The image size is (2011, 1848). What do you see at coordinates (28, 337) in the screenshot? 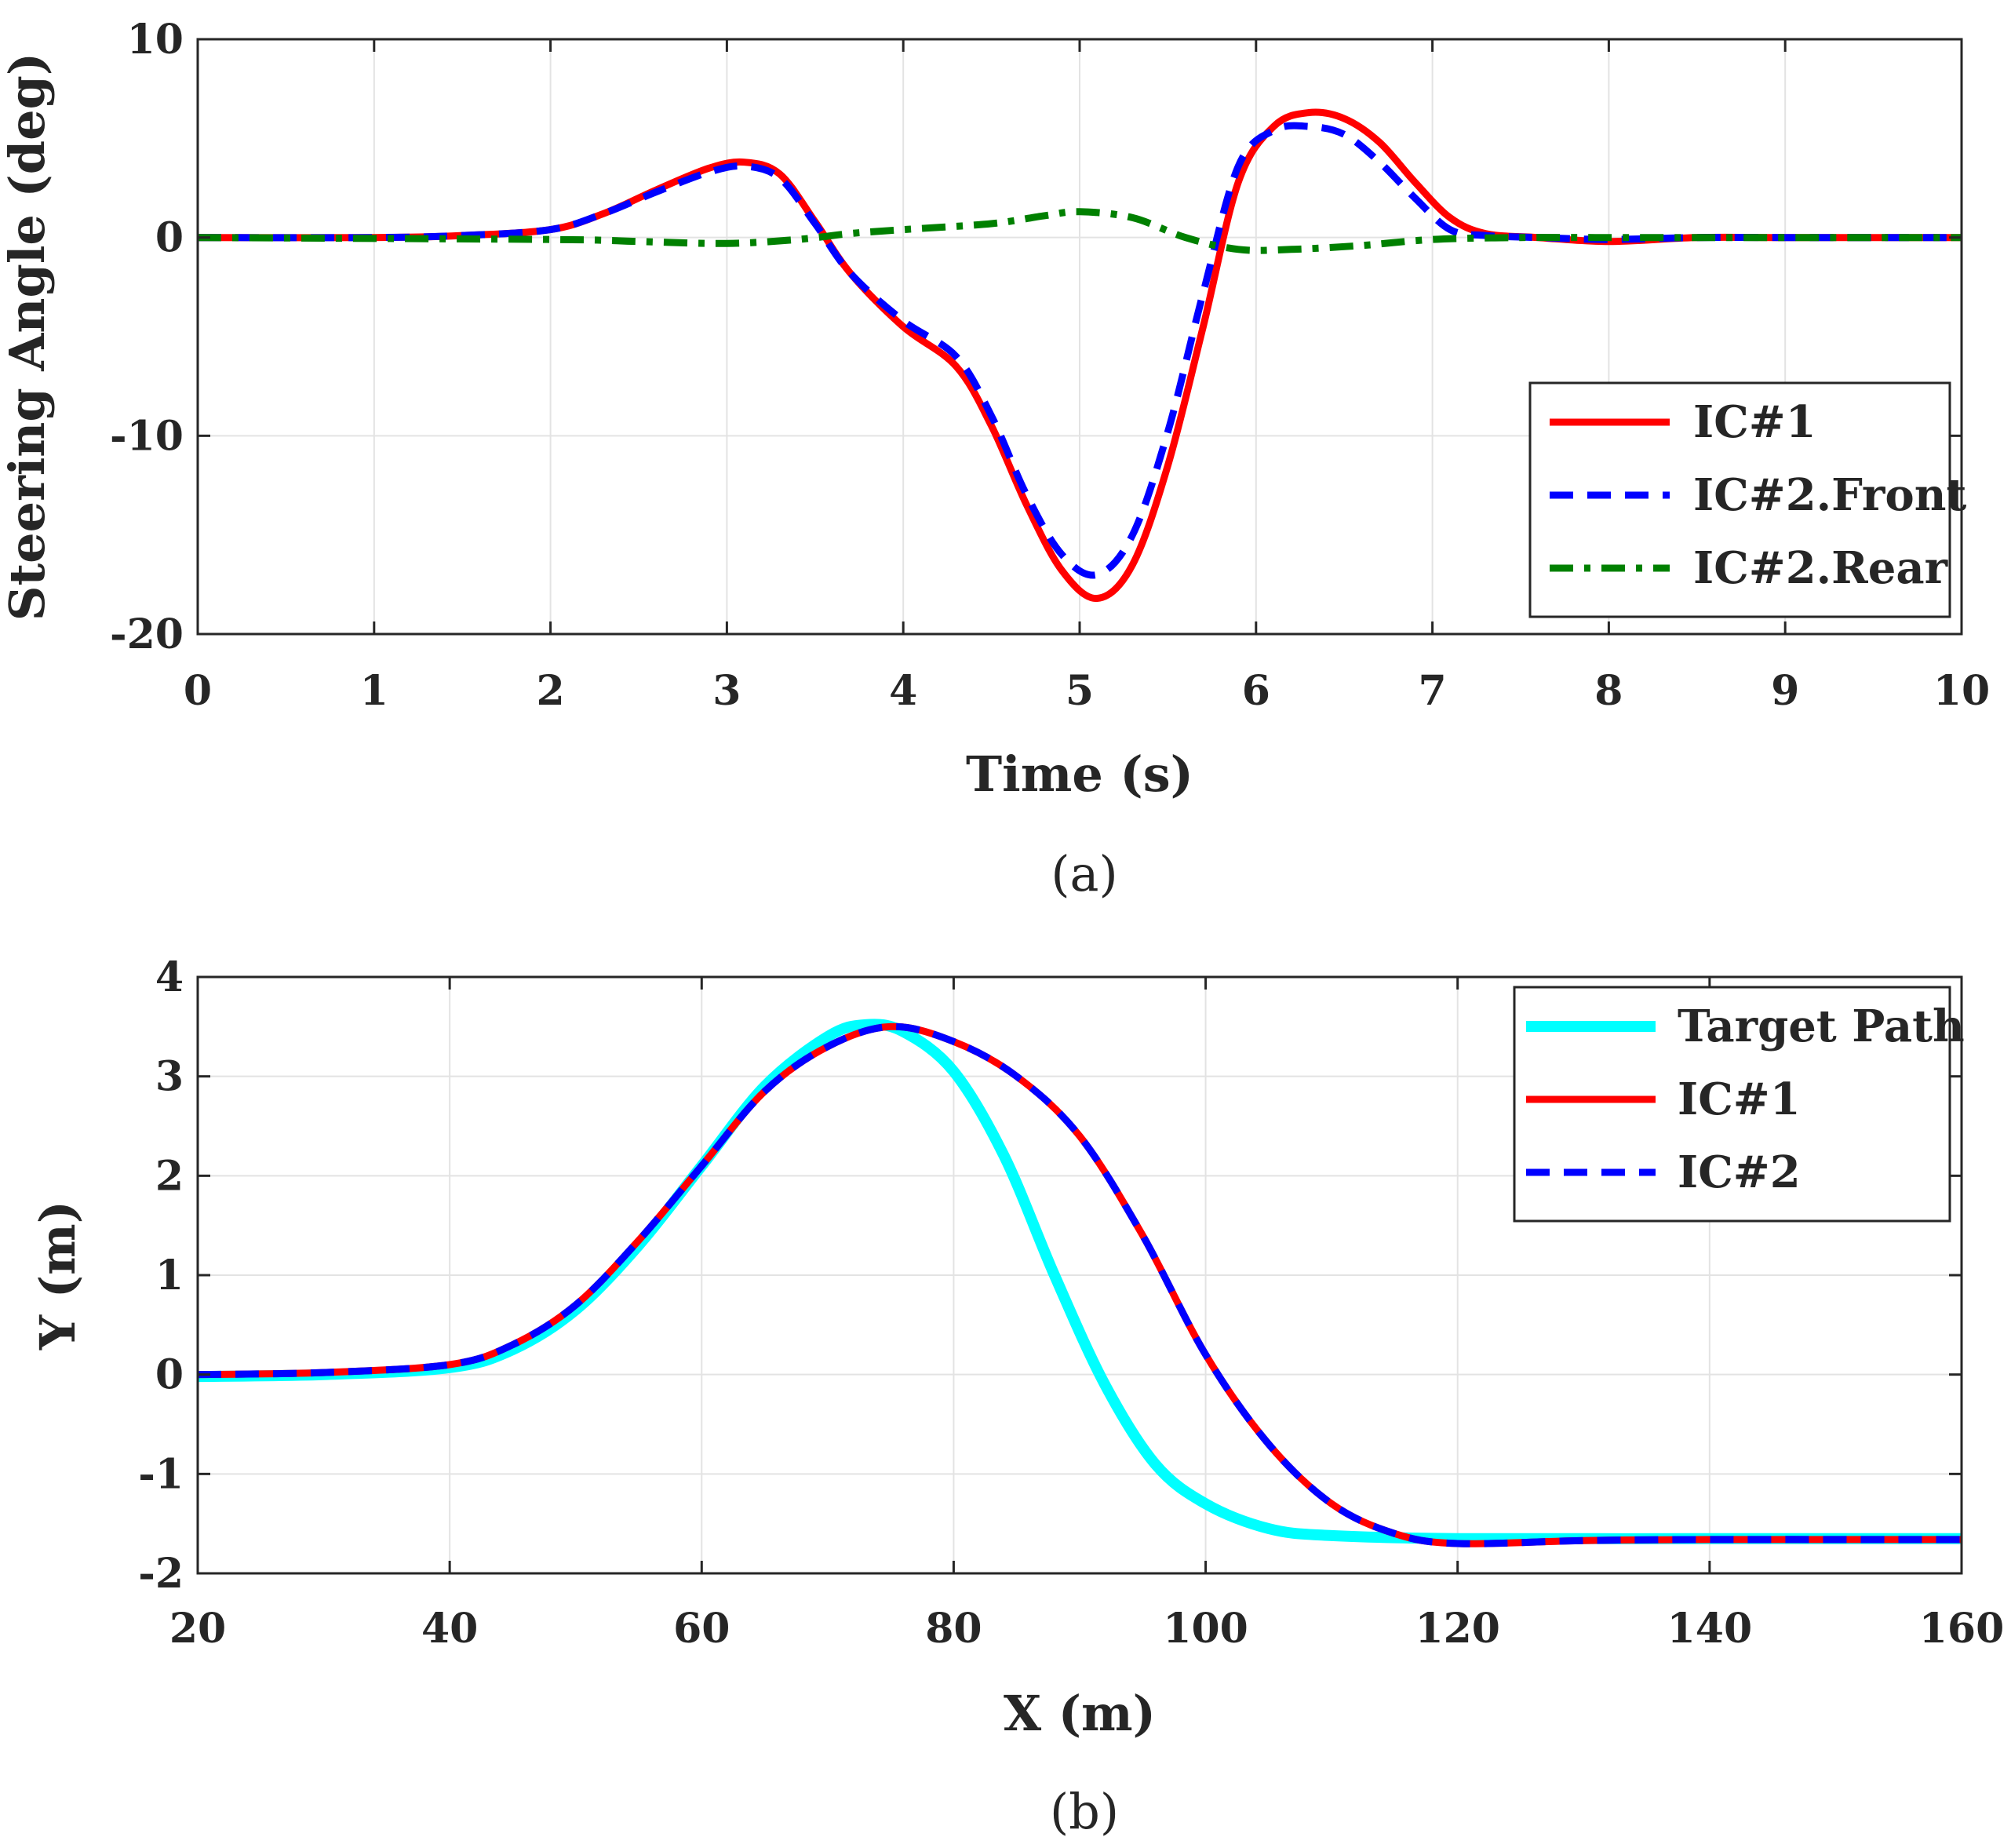
I see `y-axis-label: Steering Angle (deg)` at bounding box center [28, 337].